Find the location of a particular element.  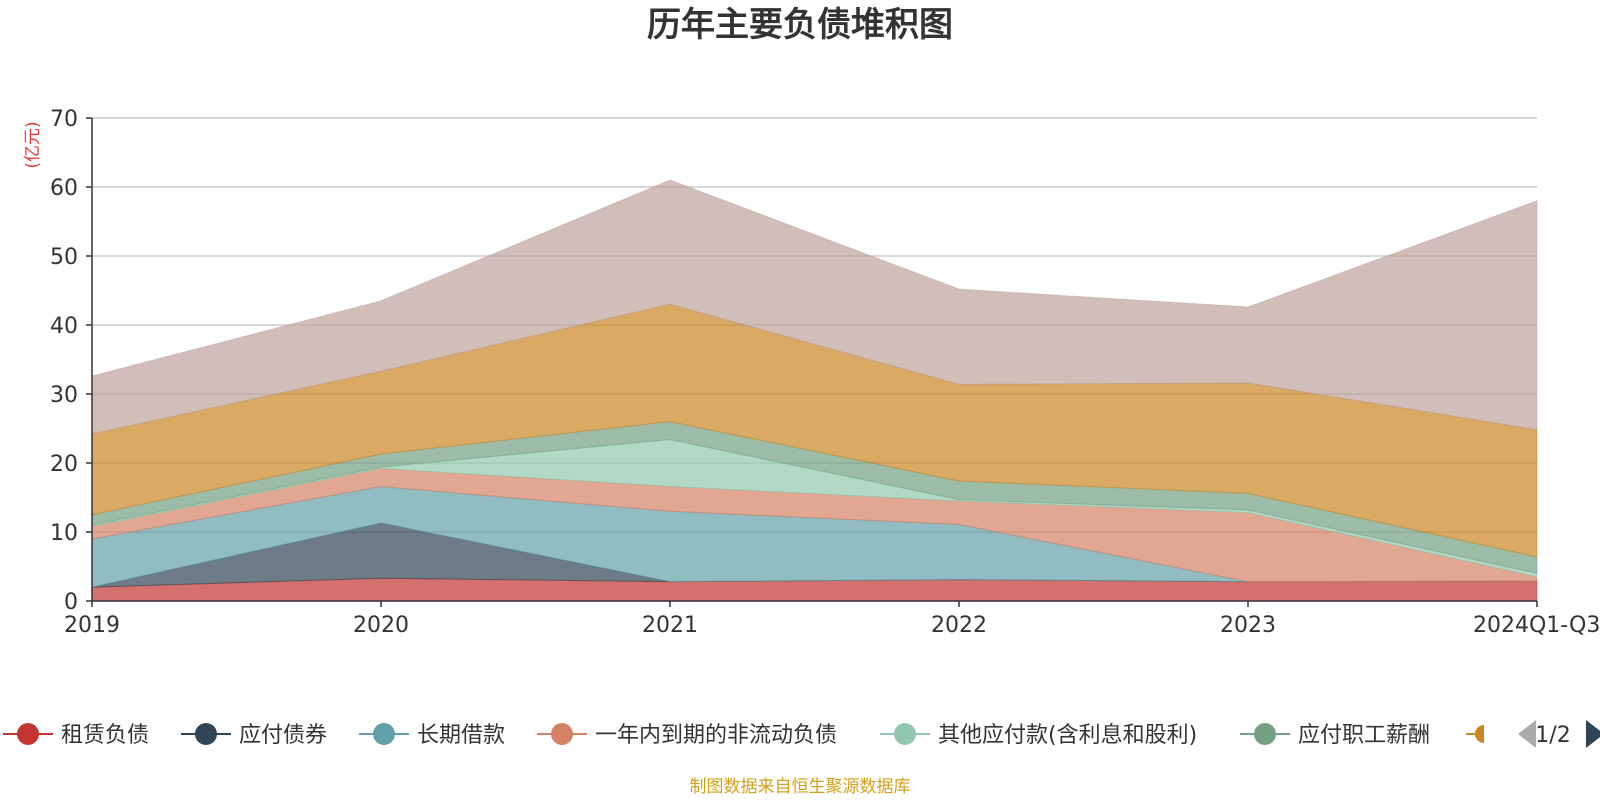

y-tick-label: 70 is located at coordinates (64, 119).